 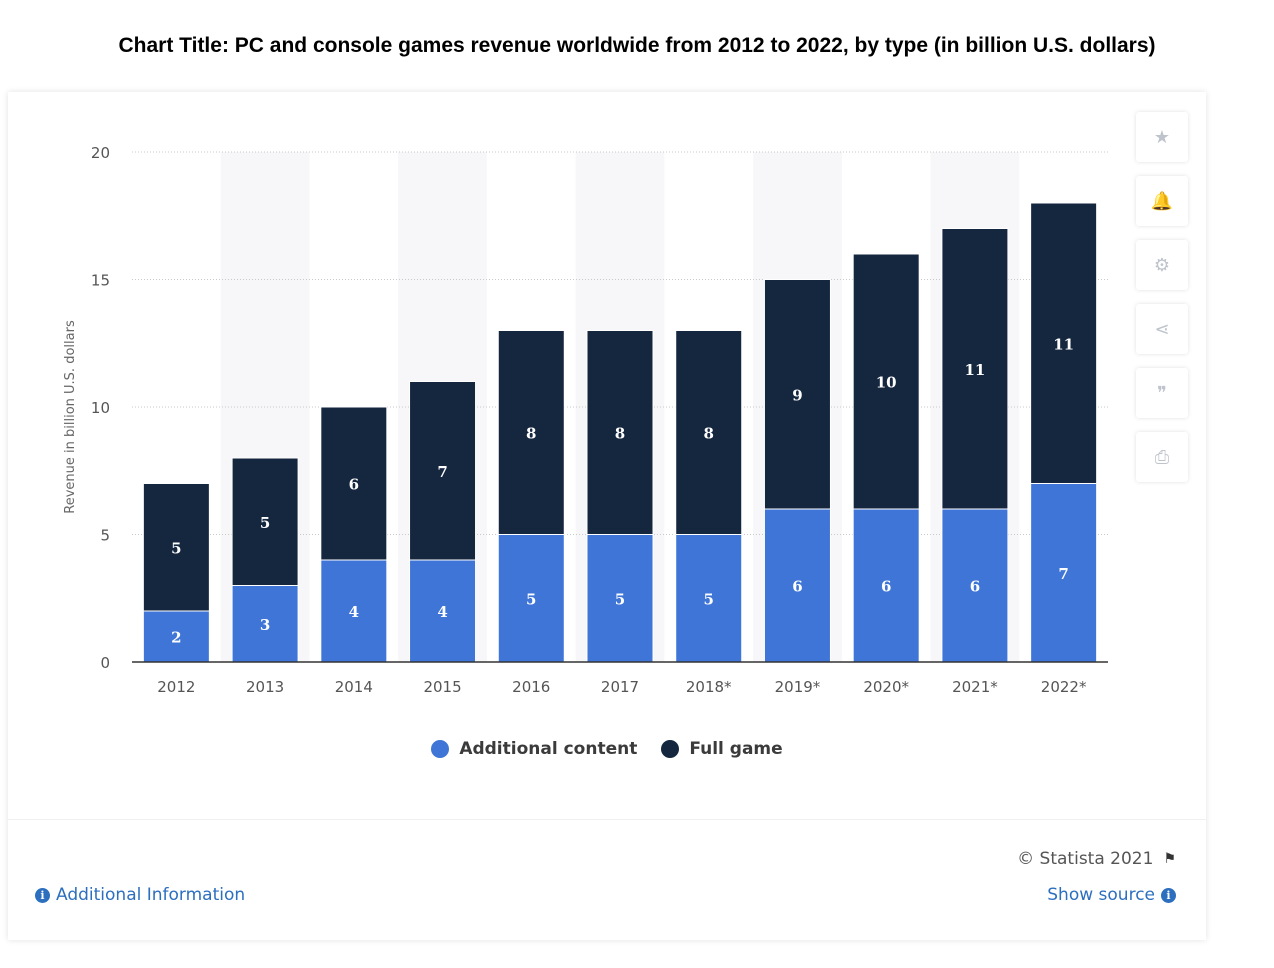 I want to click on legend-label: Additional content, so click(x=548, y=749).